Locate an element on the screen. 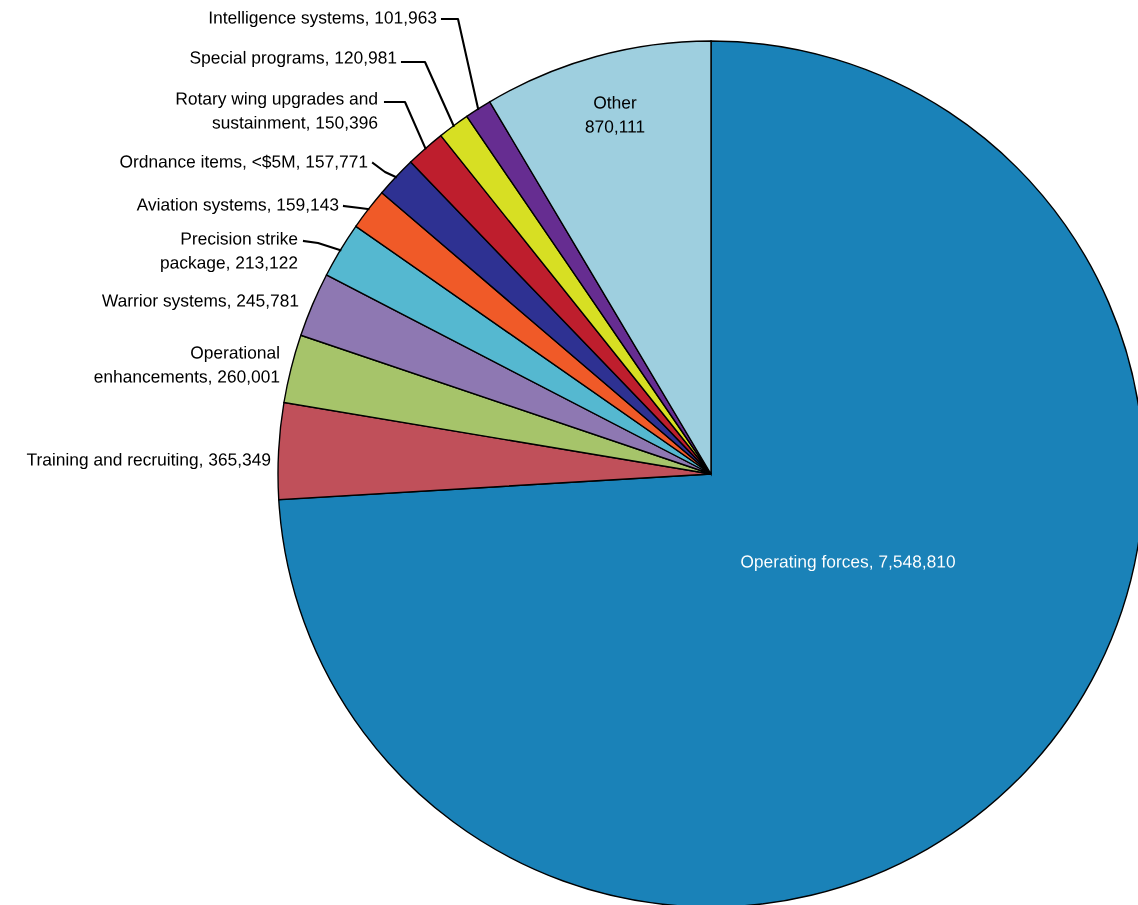  slice-label: Aviation systems, 159,143 is located at coordinates (237, 206).